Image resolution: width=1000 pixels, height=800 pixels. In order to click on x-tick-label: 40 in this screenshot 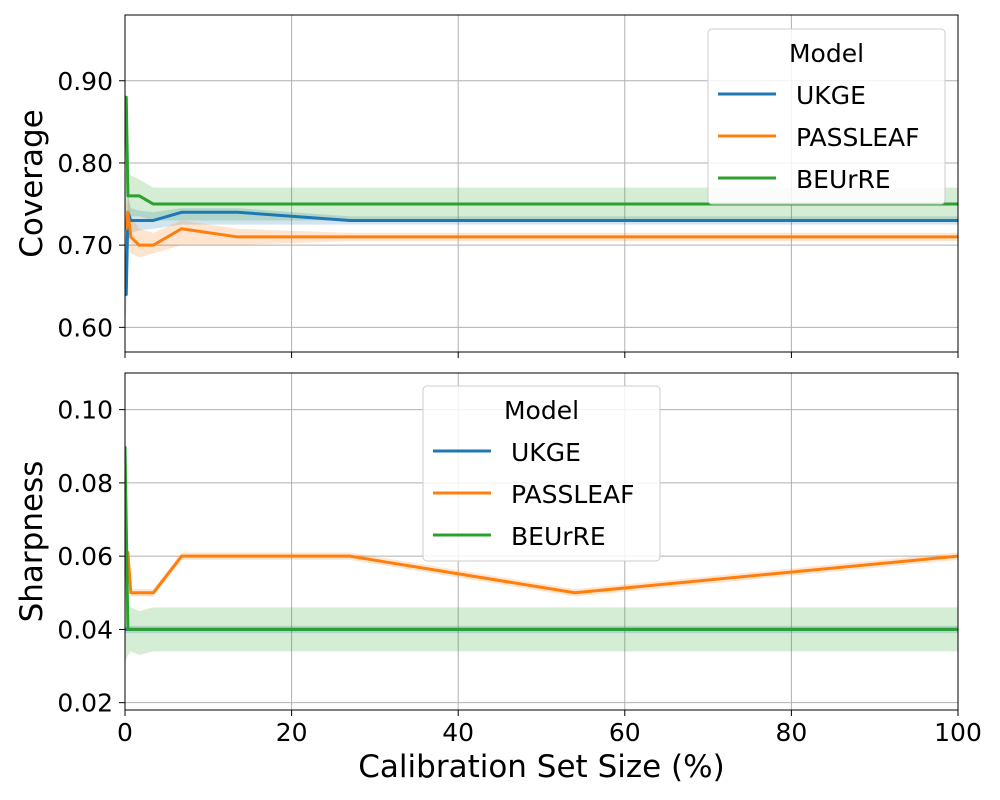, I will do `click(458, 732)`.